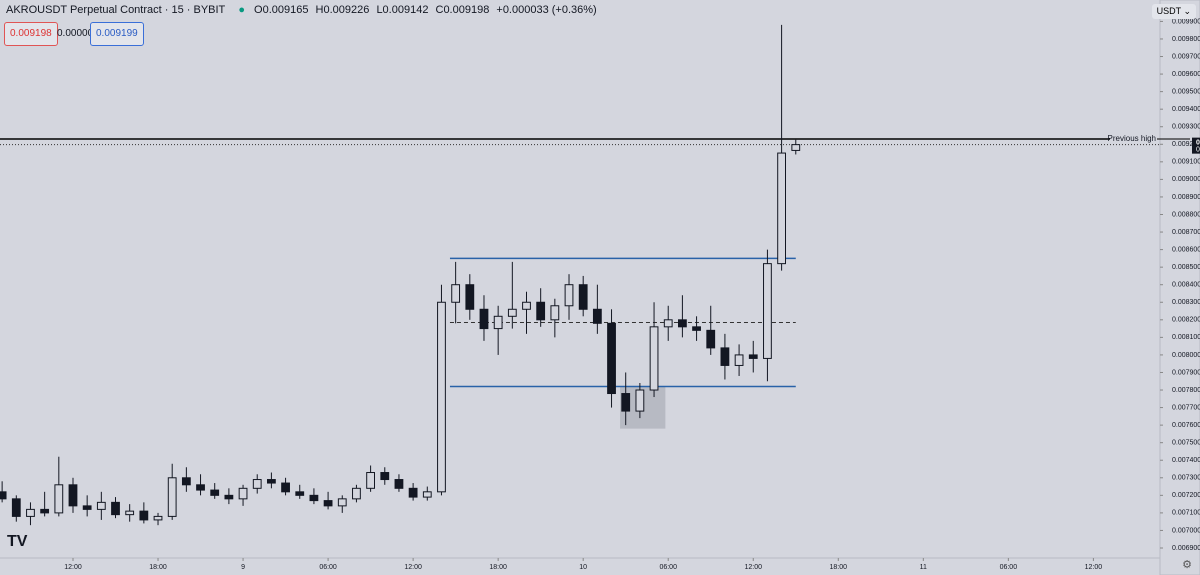 The width and height of the screenshot is (1200, 575). Describe the element at coordinates (1186, 39) in the screenshot. I see `y-tick-label: 0.009800` at that location.